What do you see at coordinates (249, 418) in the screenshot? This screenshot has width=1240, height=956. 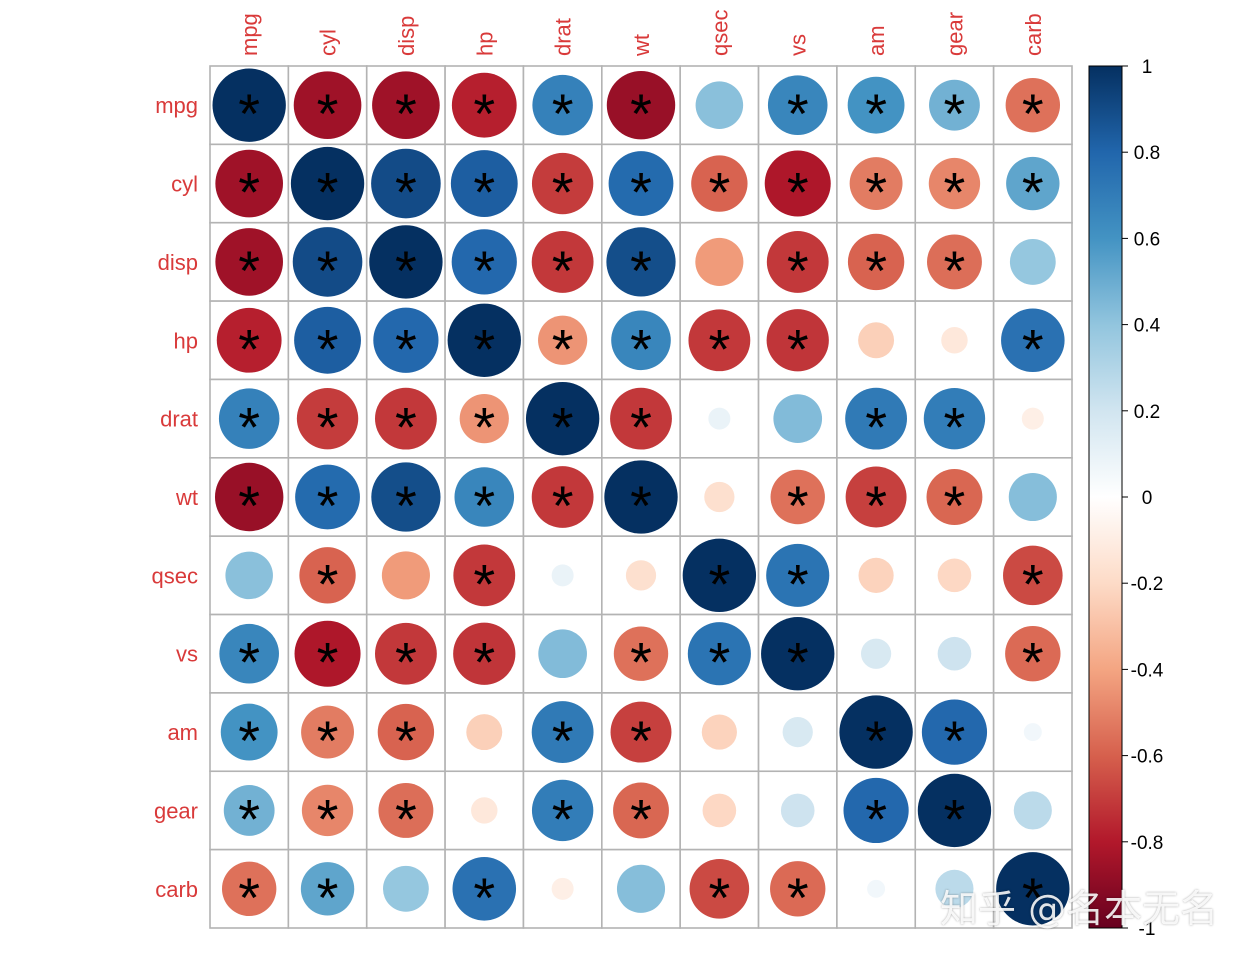 I see `corr-circle-drat-mpg` at bounding box center [249, 418].